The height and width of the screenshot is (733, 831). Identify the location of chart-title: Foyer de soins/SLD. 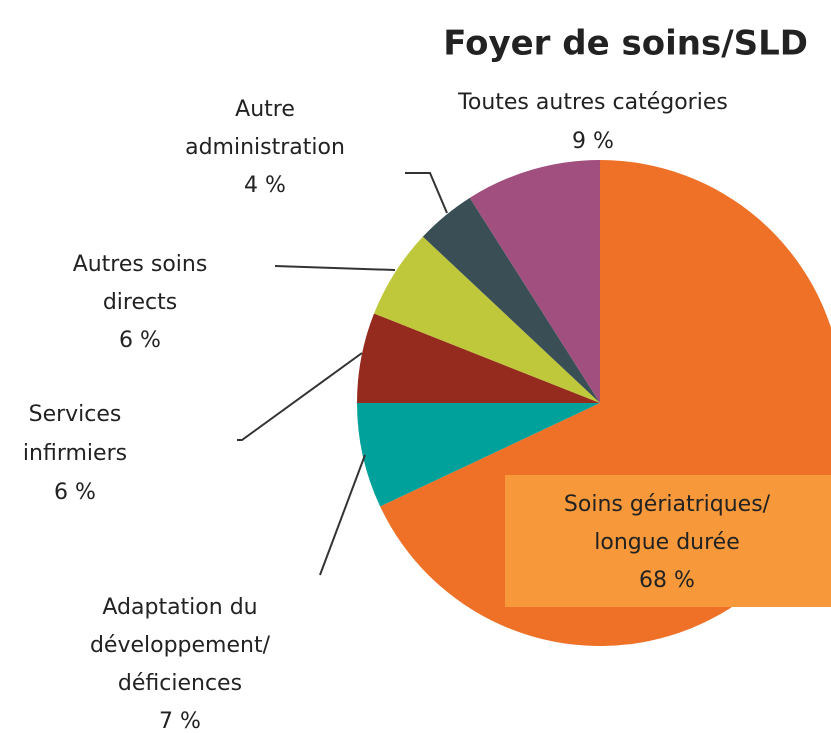
(625, 44).